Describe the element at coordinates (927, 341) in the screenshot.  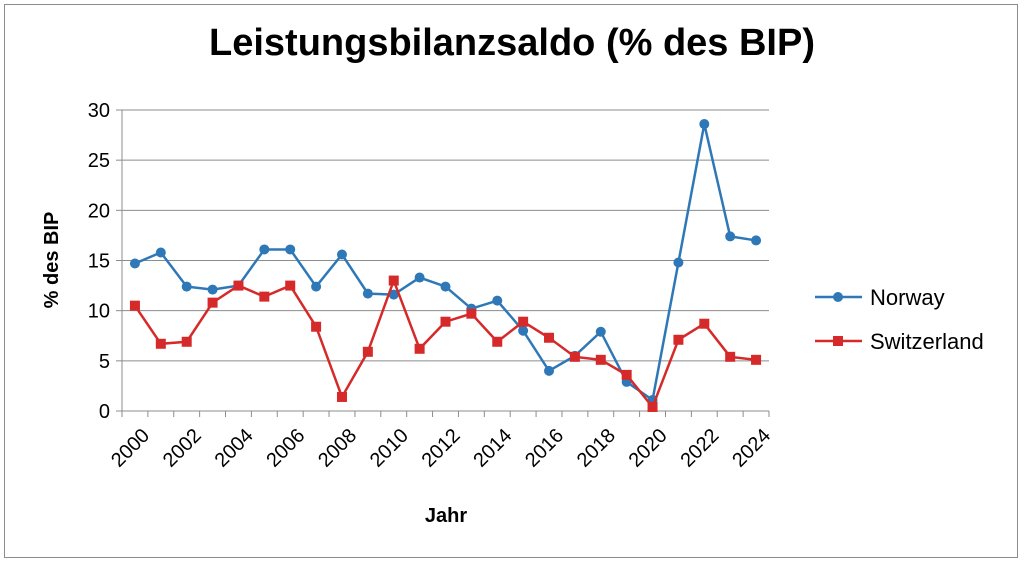
I see `legend-label-switzerland: Switzerland` at that location.